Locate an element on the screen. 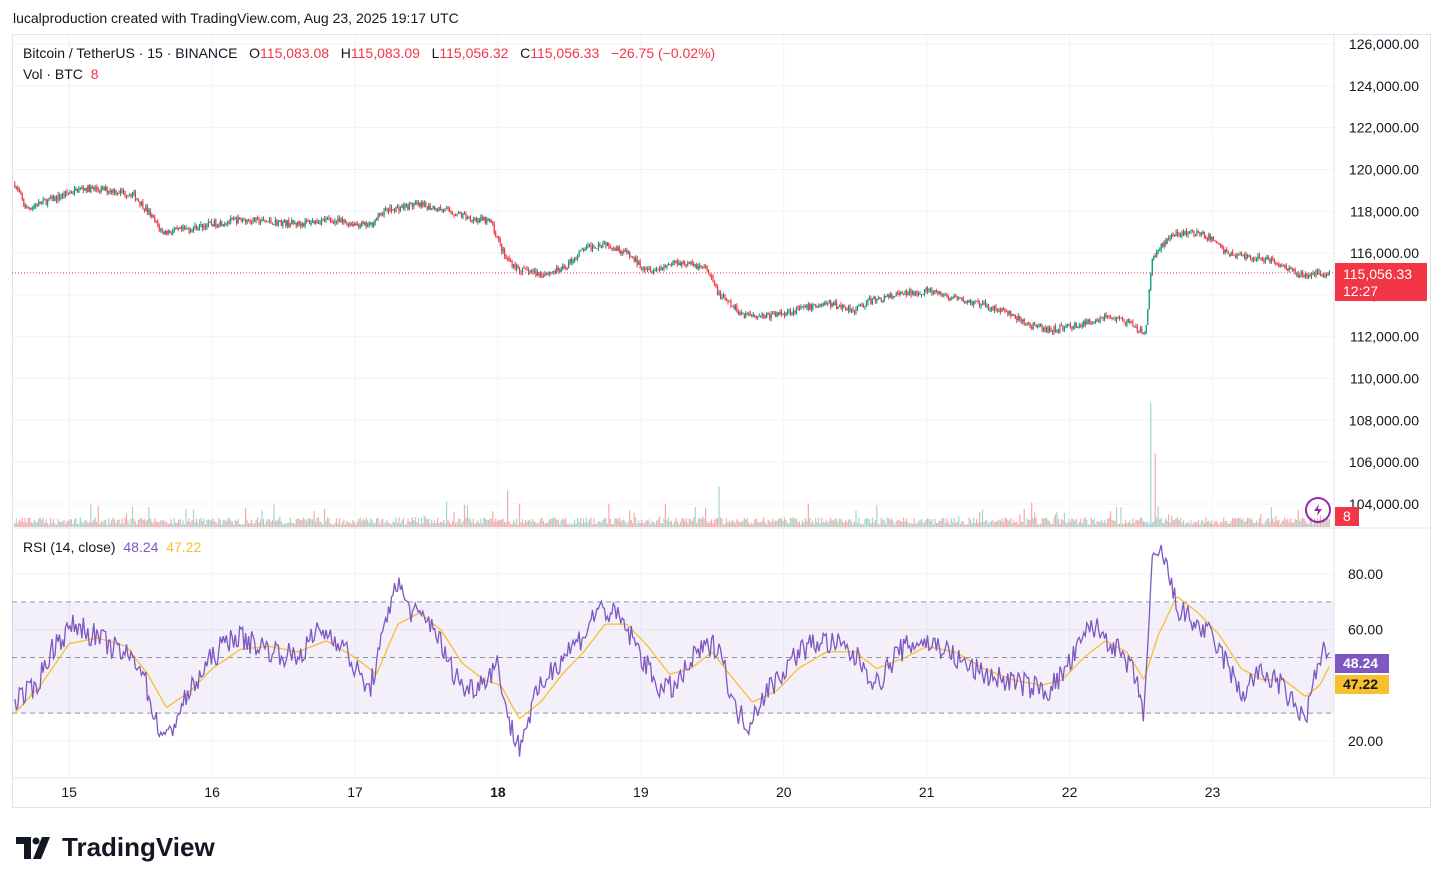 Image resolution: width=1444 pixels, height=884 pixels. symbol-label: Bitcoin / TetherUS · 15 · BINANCE is located at coordinates (130, 53).